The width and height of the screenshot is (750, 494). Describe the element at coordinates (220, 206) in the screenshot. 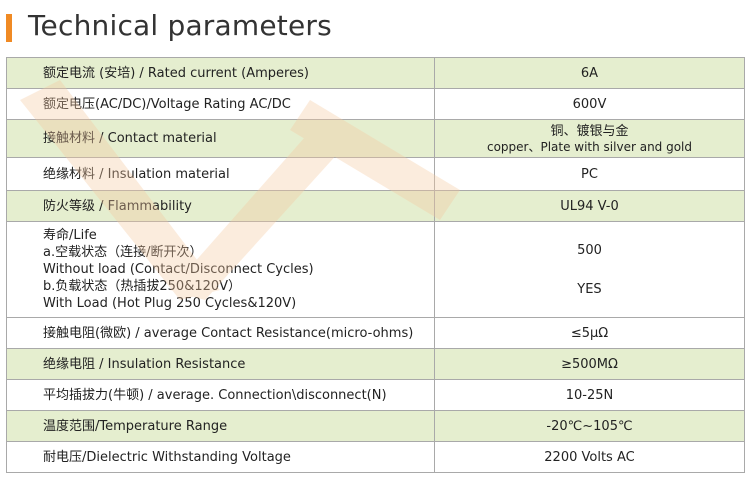

I see `param-name: 防火等级 / Flammability` at that location.